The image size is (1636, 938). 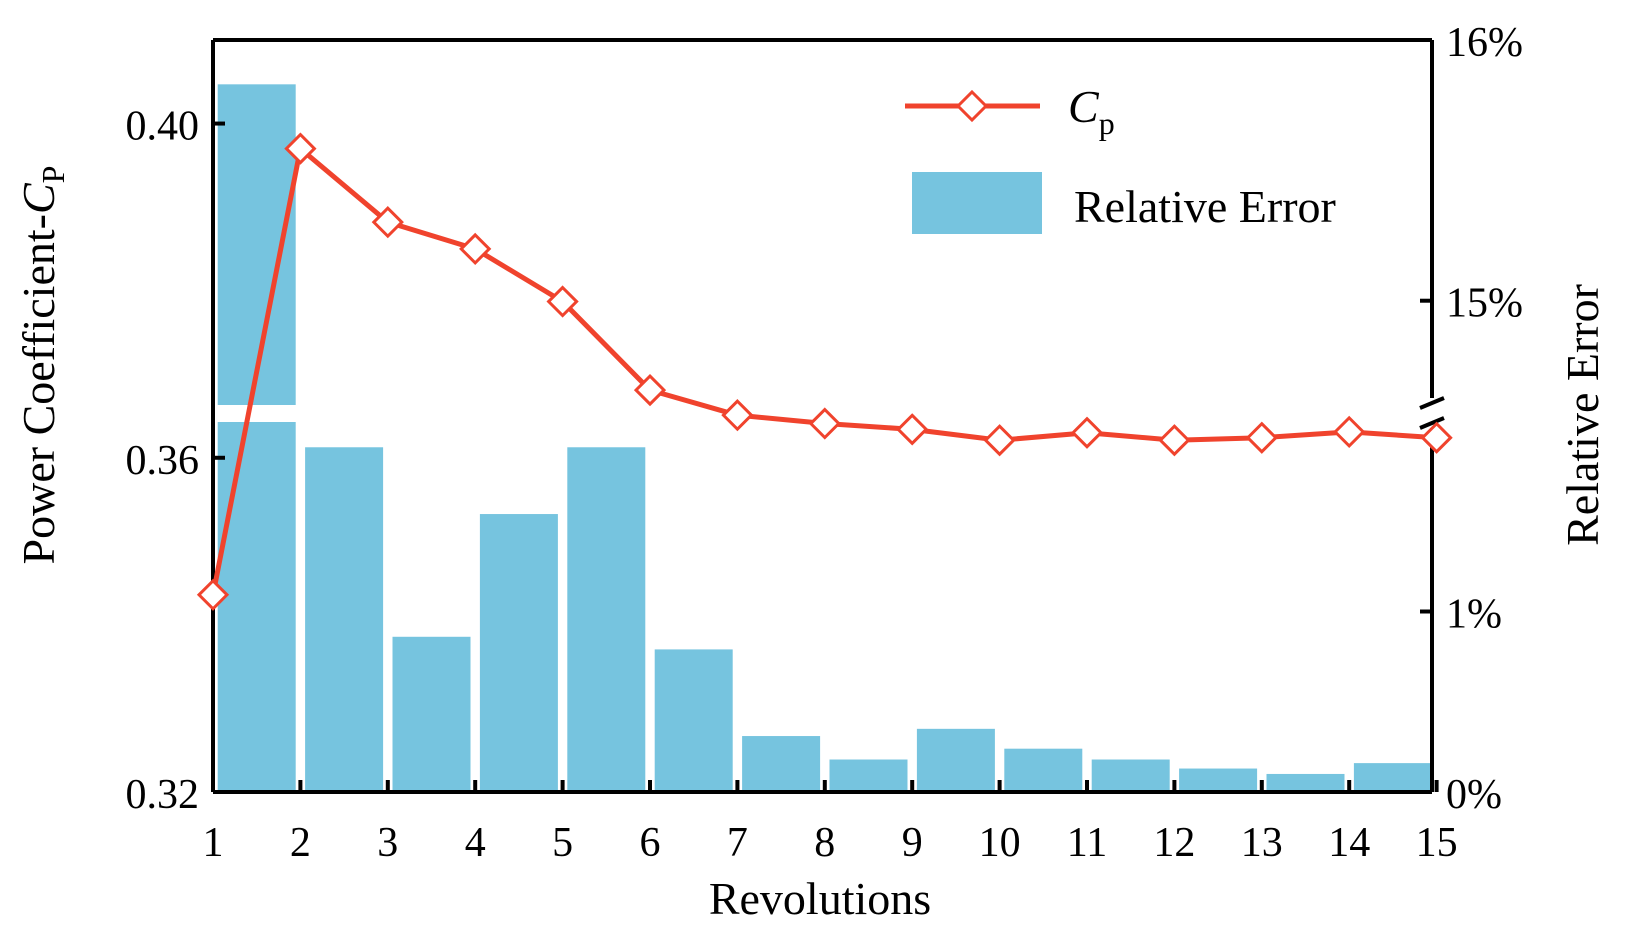 I want to click on x-tick-label: 1, so click(x=213, y=843).